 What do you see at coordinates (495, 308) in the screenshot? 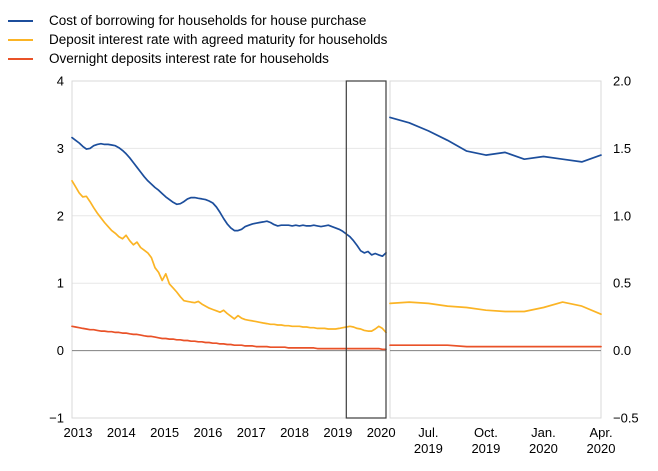
I see `series-line-deposit-interest-rate` at bounding box center [495, 308].